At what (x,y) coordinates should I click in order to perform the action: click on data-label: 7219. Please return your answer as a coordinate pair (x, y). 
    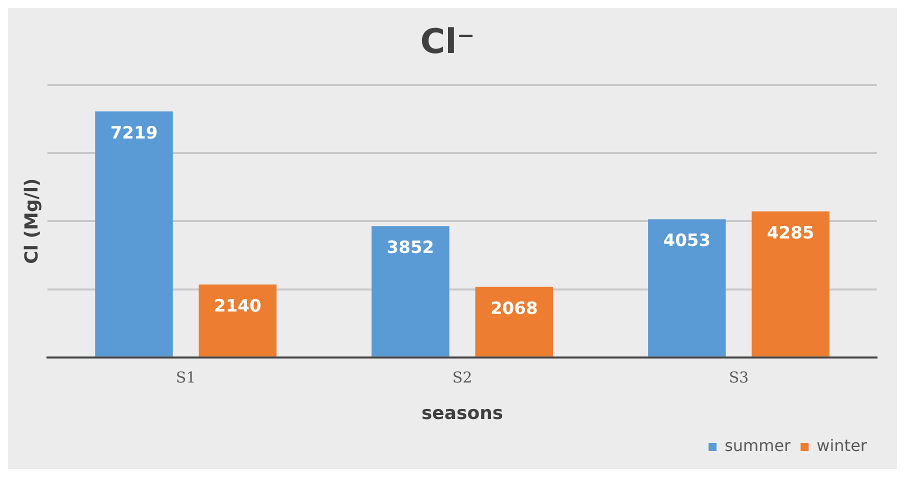
    Looking at the image, I should click on (134, 133).